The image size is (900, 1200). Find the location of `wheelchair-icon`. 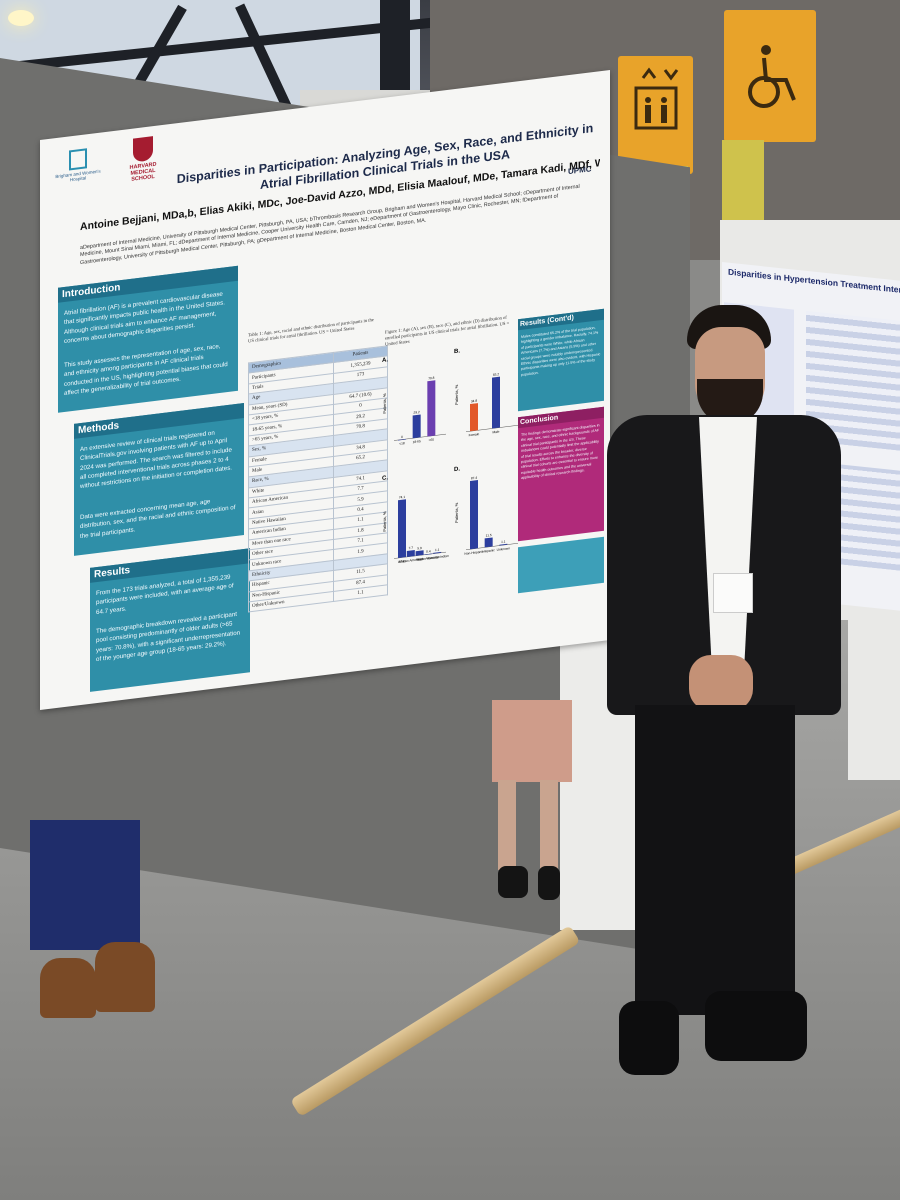

wheelchair-icon is located at coordinates (772, 76).